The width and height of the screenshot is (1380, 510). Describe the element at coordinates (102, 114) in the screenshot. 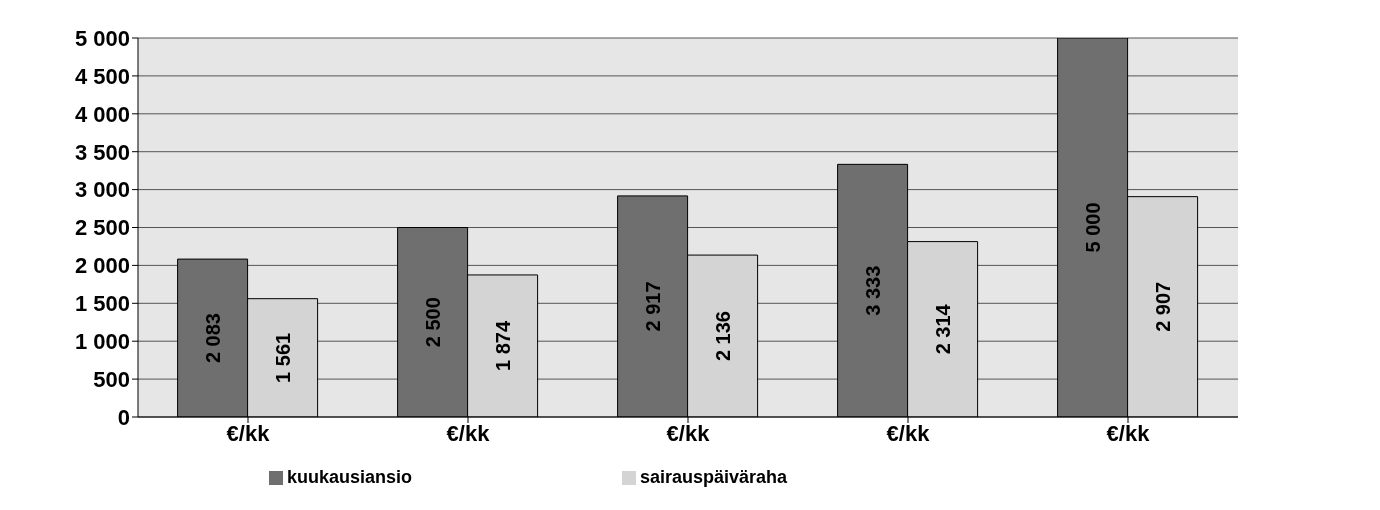

I see `y-tick-label: 4 000` at that location.